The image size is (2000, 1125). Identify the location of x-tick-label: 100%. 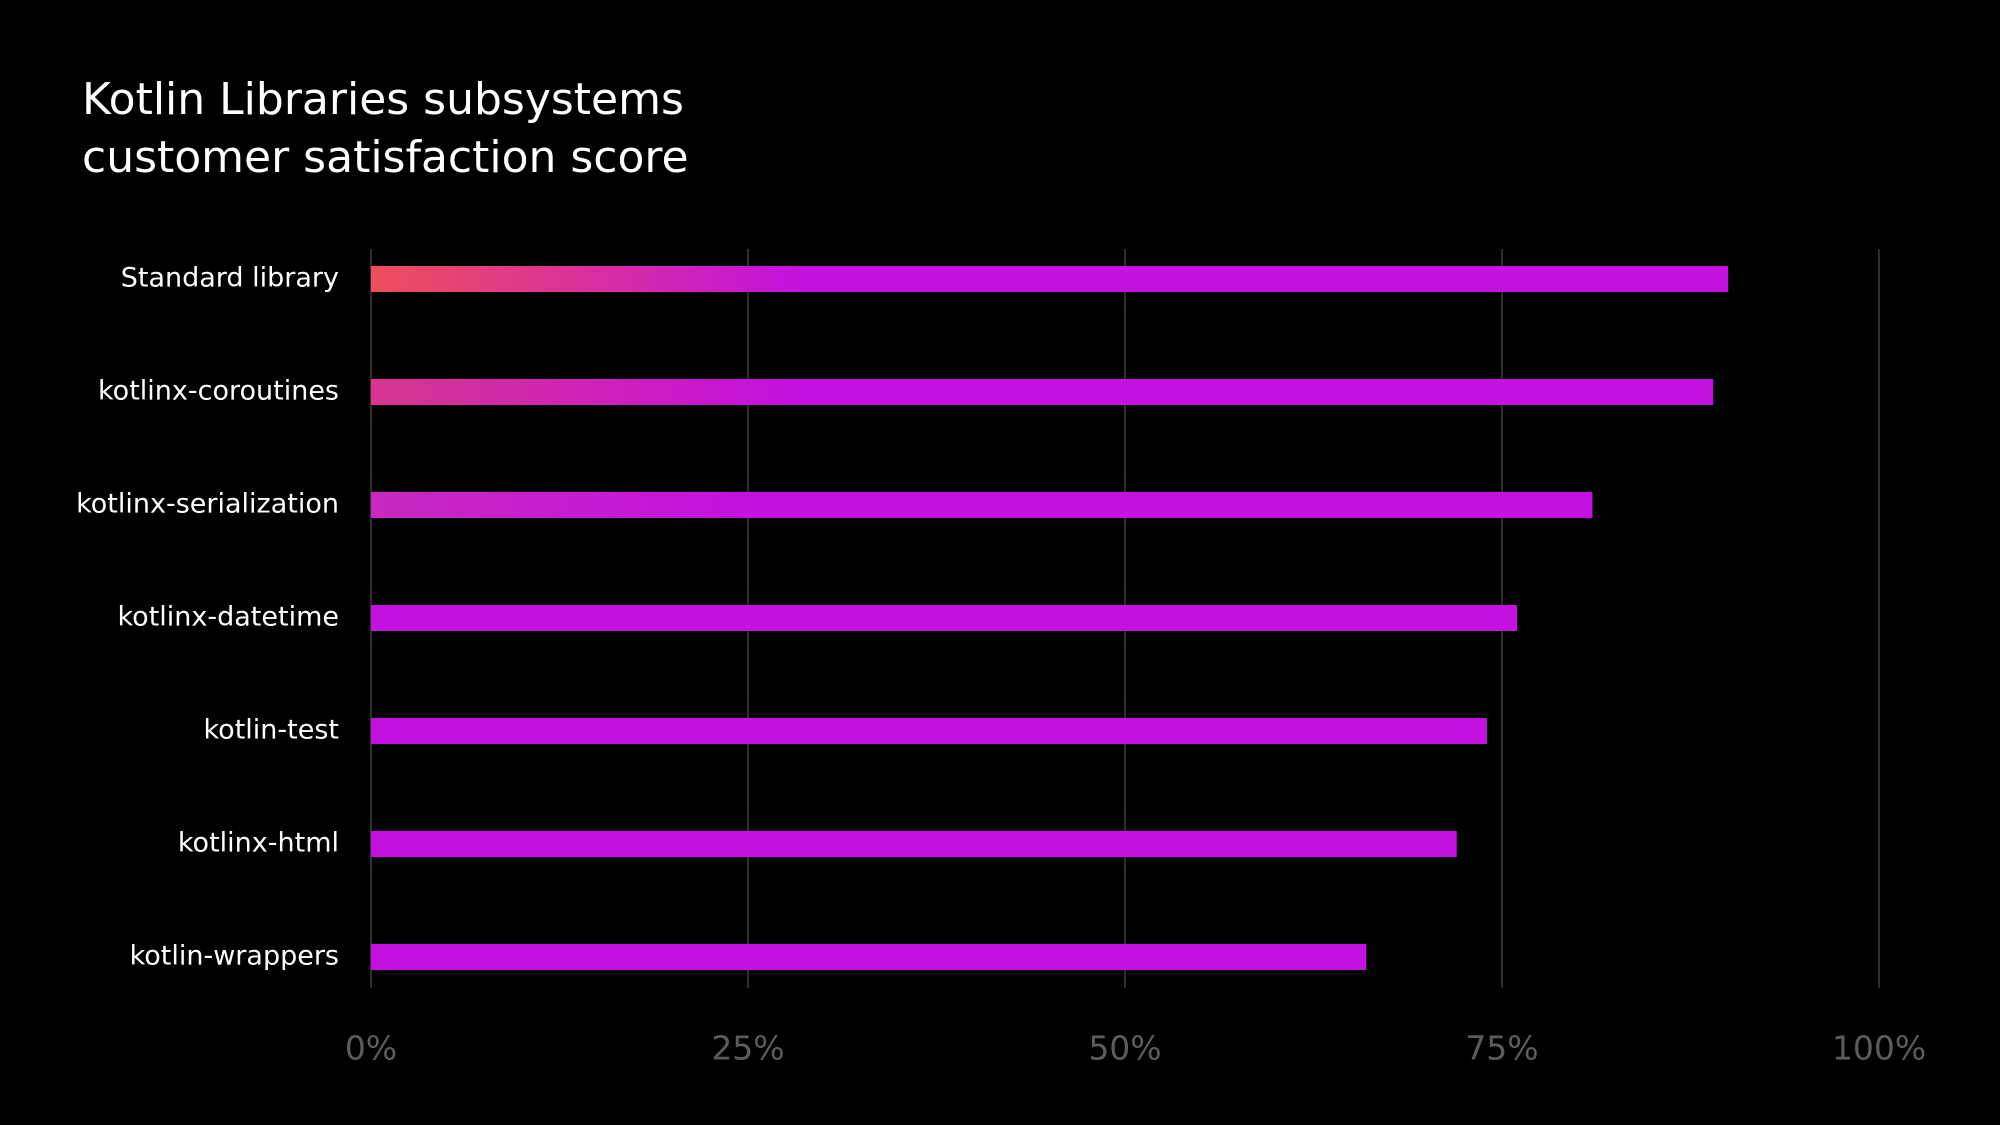
(1879, 1048).